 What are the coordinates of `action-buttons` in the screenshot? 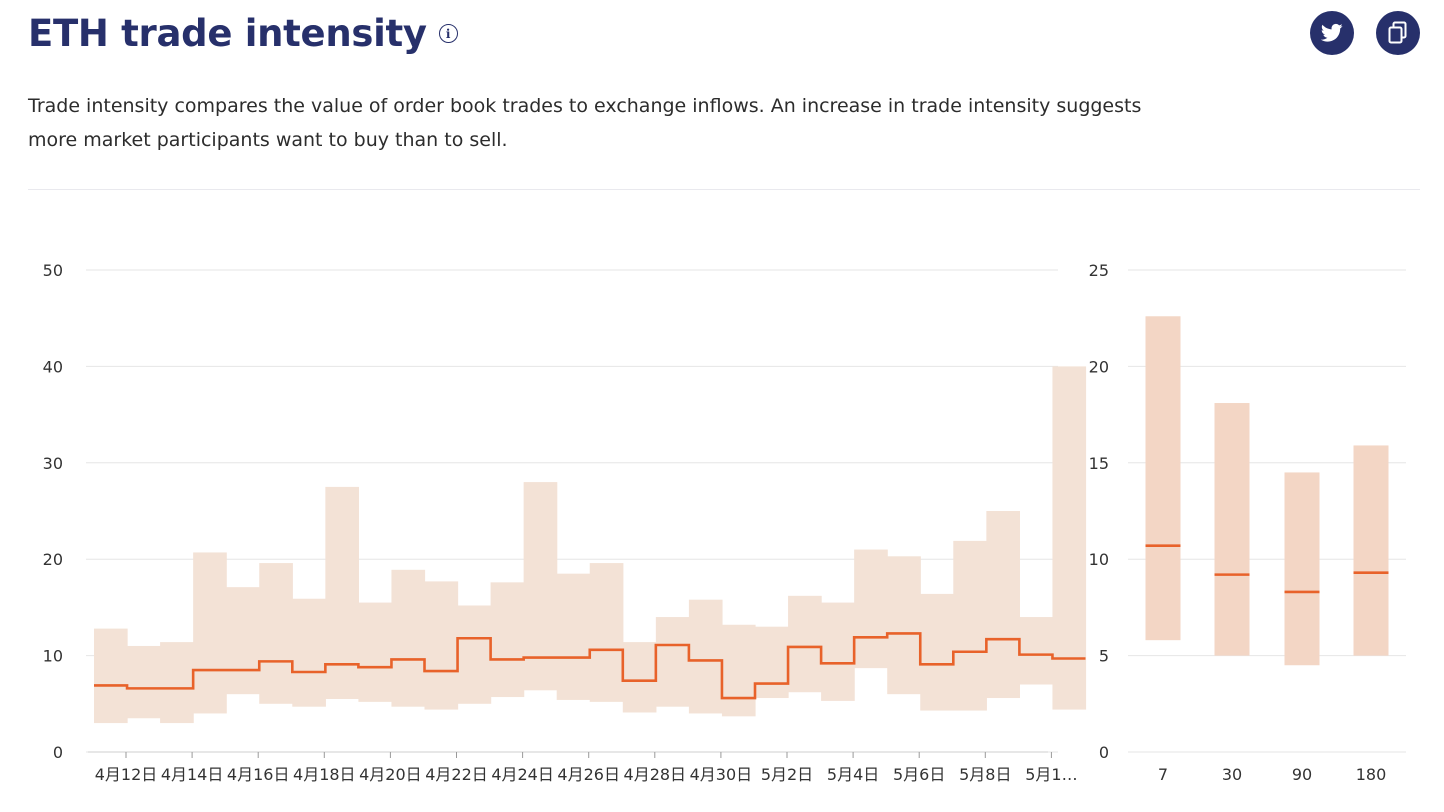 It's located at (1365, 33).